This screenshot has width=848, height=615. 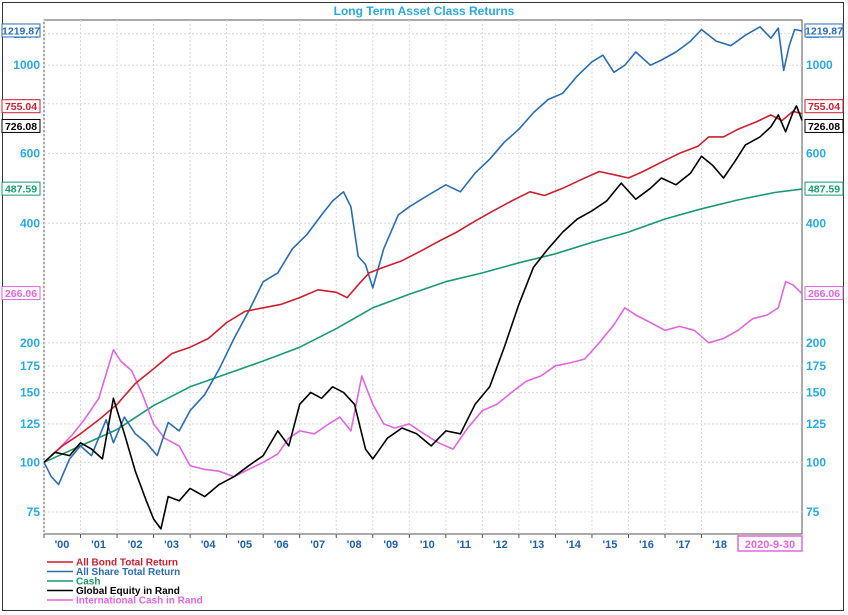 What do you see at coordinates (62, 545) in the screenshot?
I see `x-tick-label: '00` at bounding box center [62, 545].